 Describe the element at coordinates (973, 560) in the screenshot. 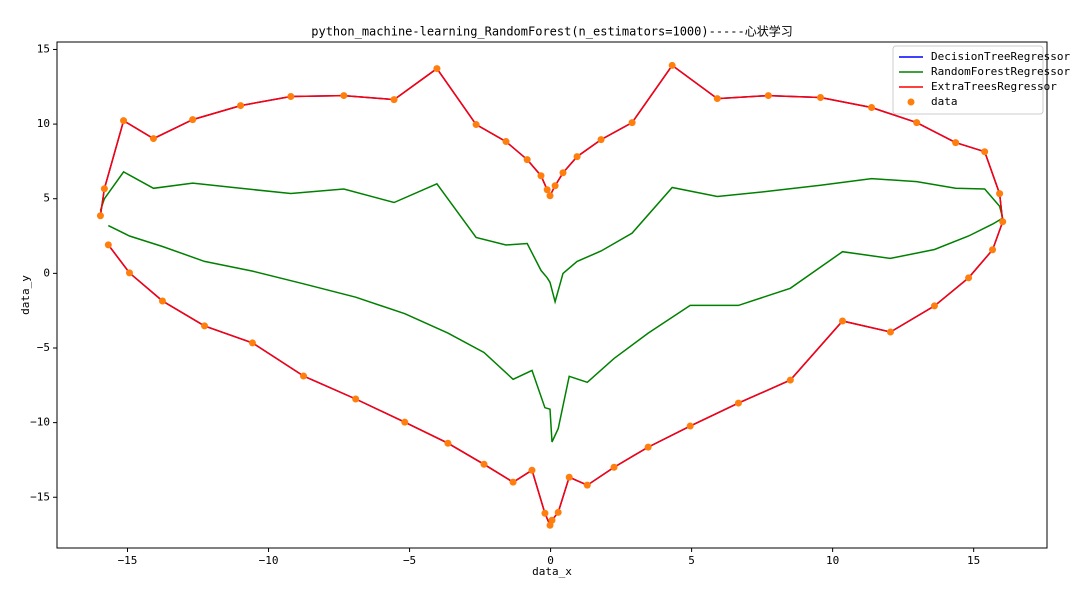

I see `x-tick-label: 15` at that location.